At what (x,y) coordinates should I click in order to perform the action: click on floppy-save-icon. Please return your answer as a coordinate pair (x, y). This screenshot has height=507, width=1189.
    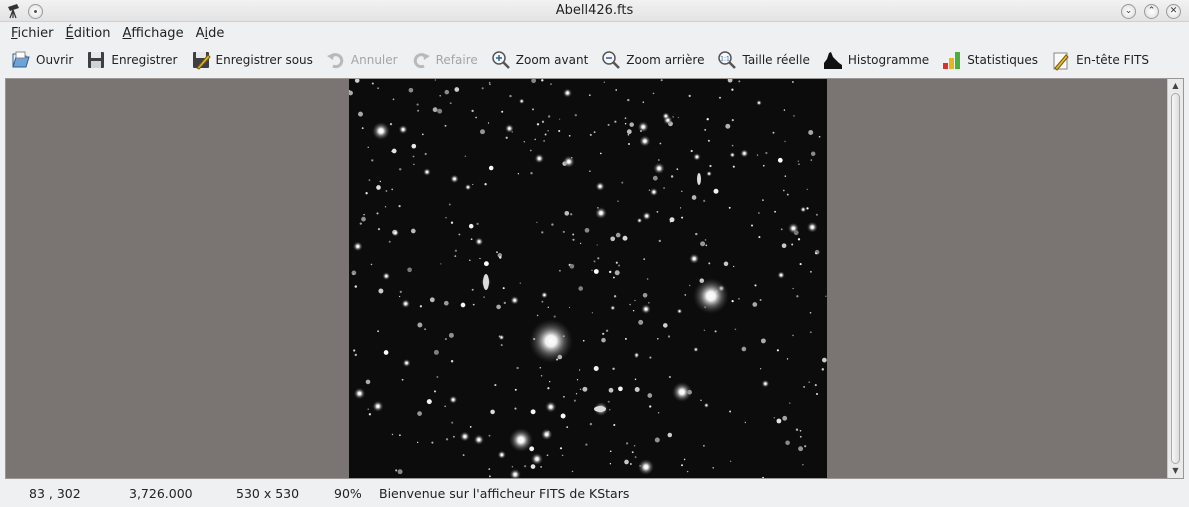
    Looking at the image, I should click on (96, 60).